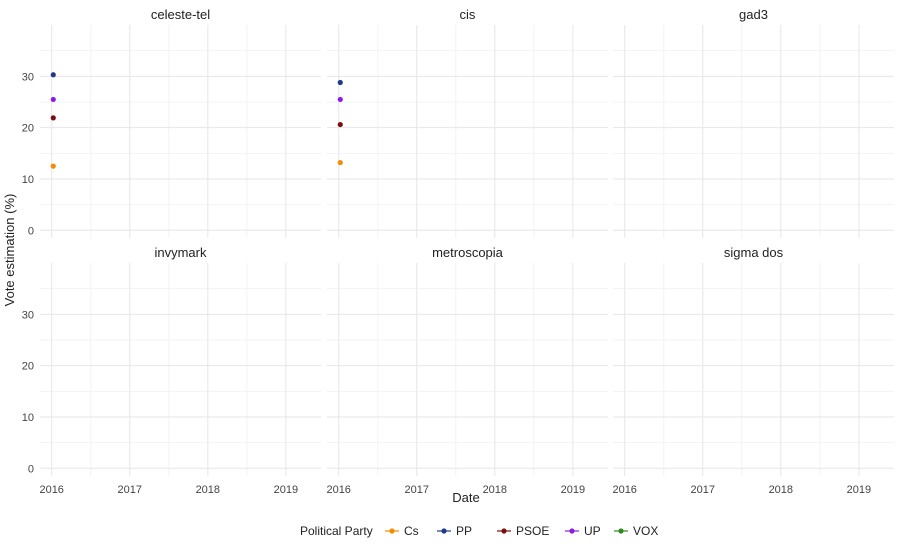 The image size is (900, 555). Describe the element at coordinates (645, 531) in the screenshot. I see `legend-label: VOX` at that location.